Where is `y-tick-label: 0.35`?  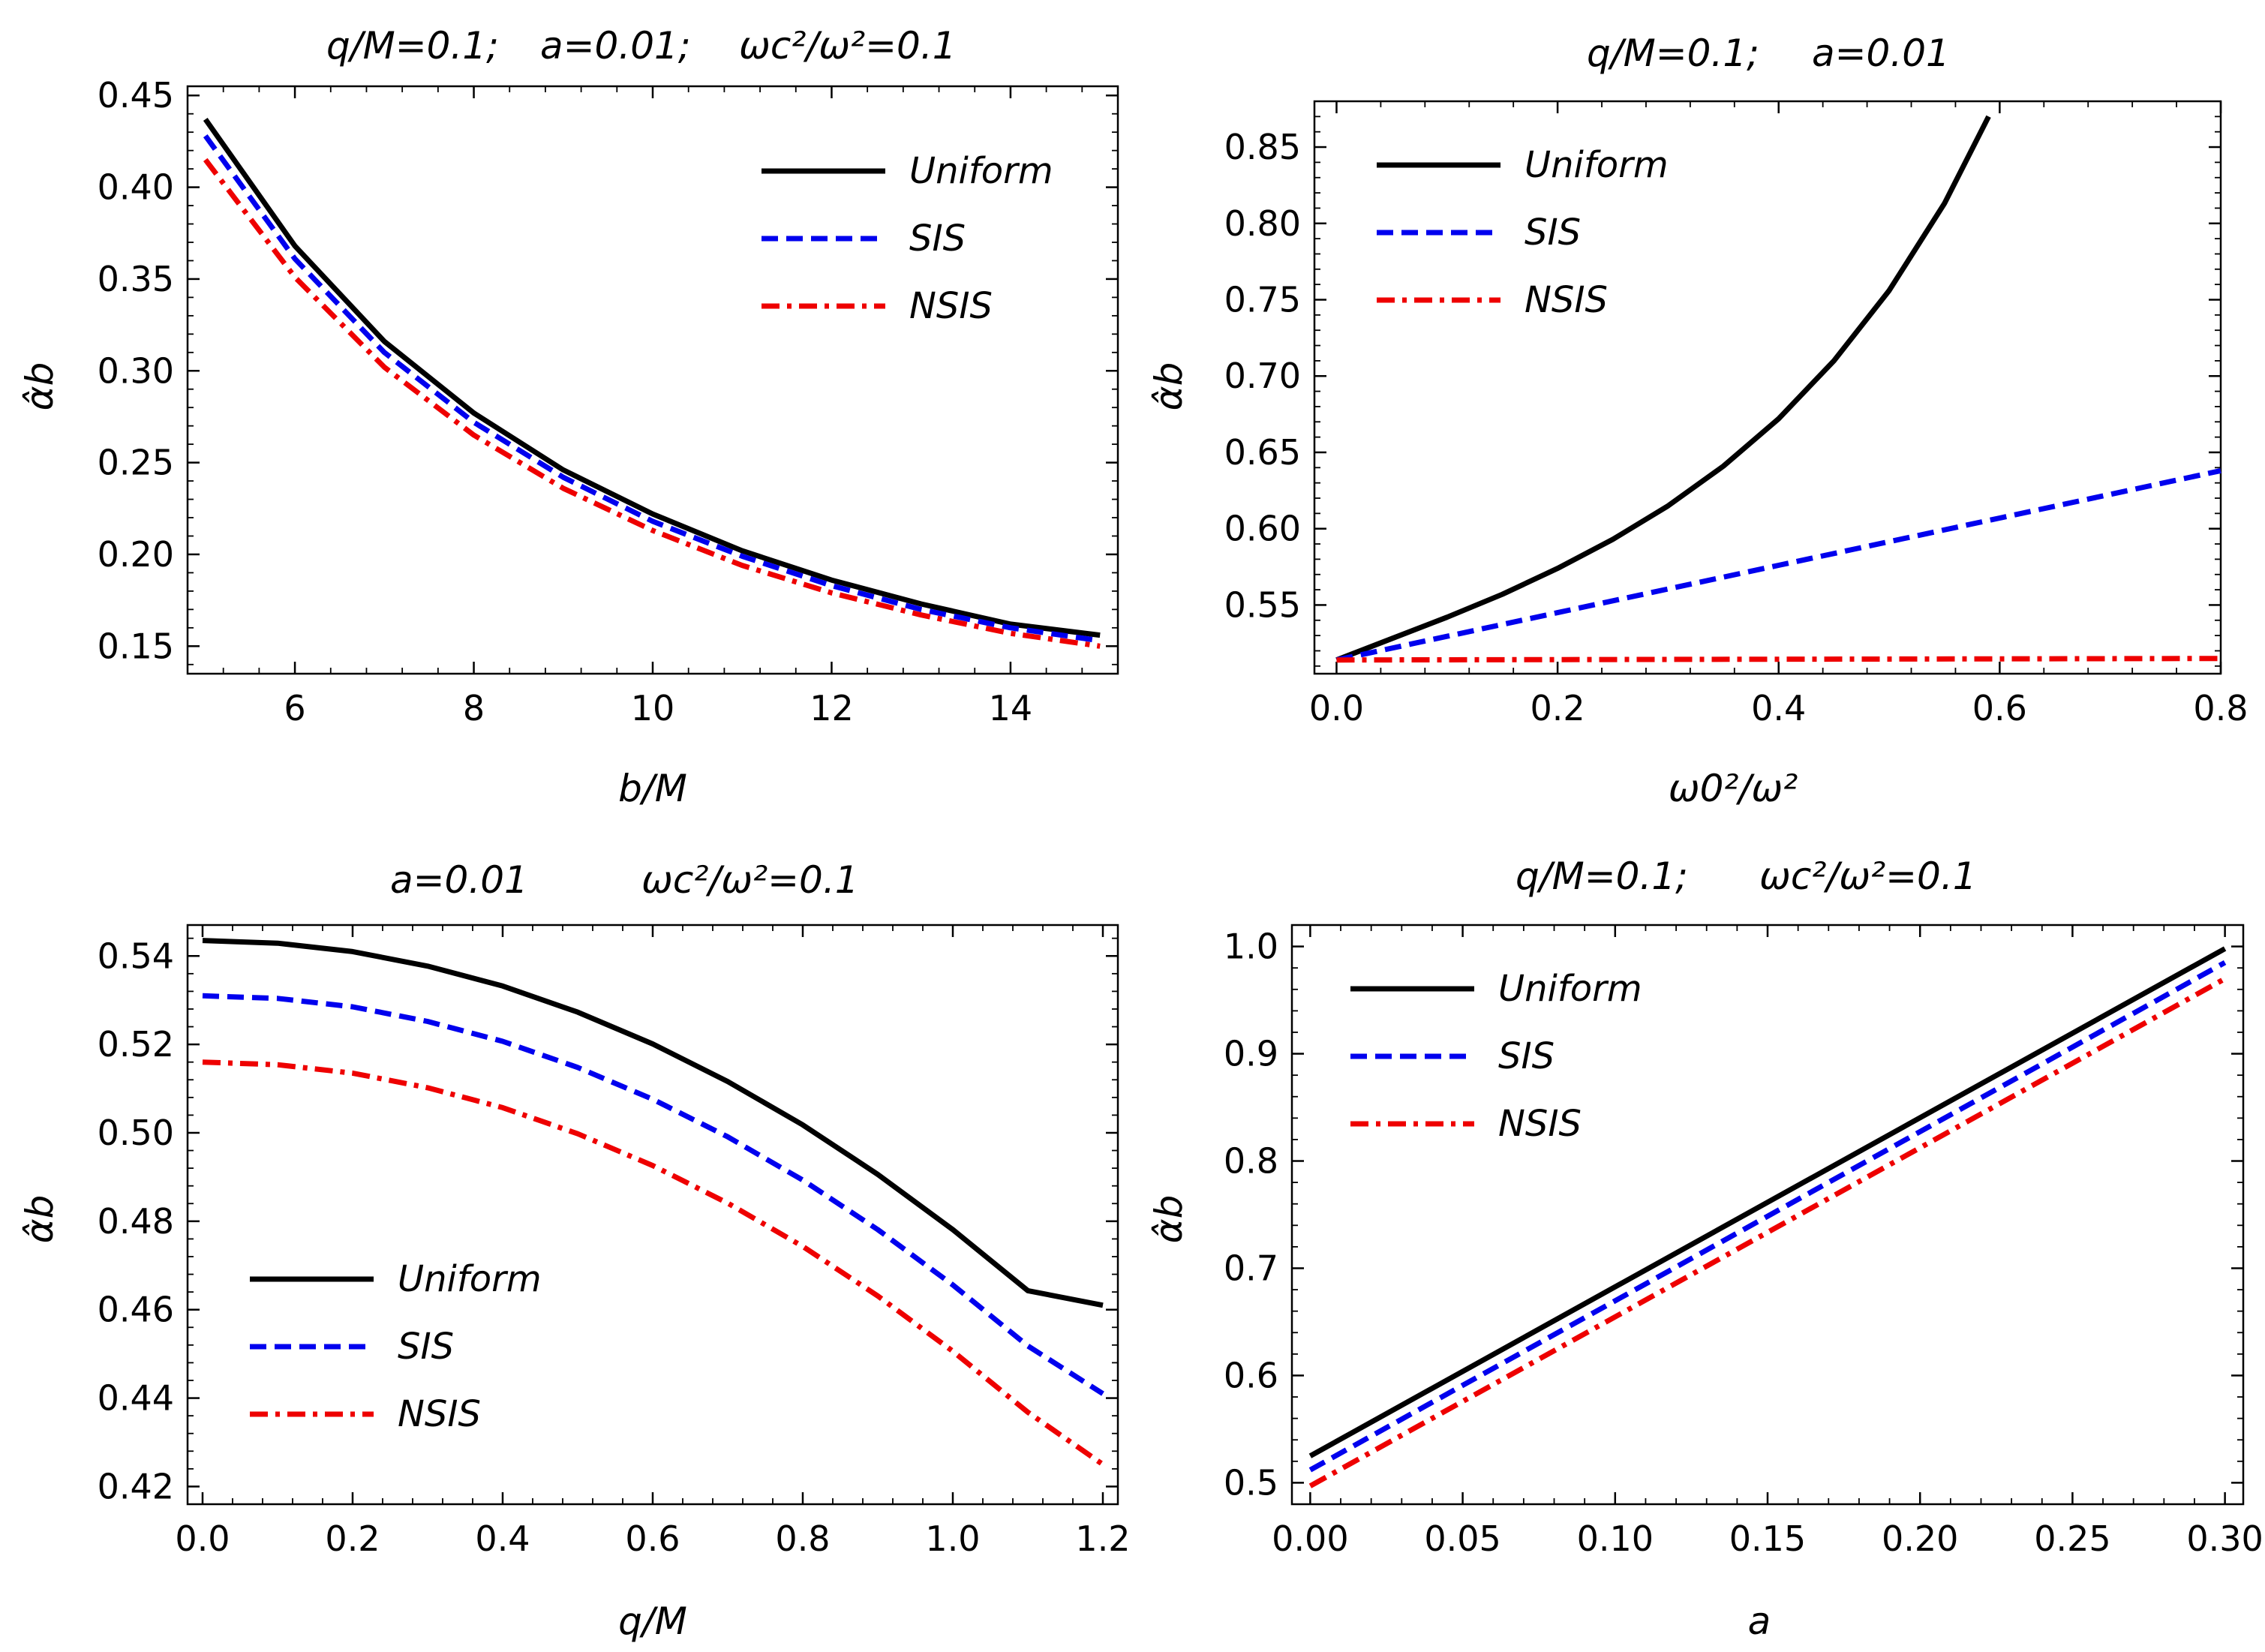
y-tick-label: 0.35 is located at coordinates (136, 279).